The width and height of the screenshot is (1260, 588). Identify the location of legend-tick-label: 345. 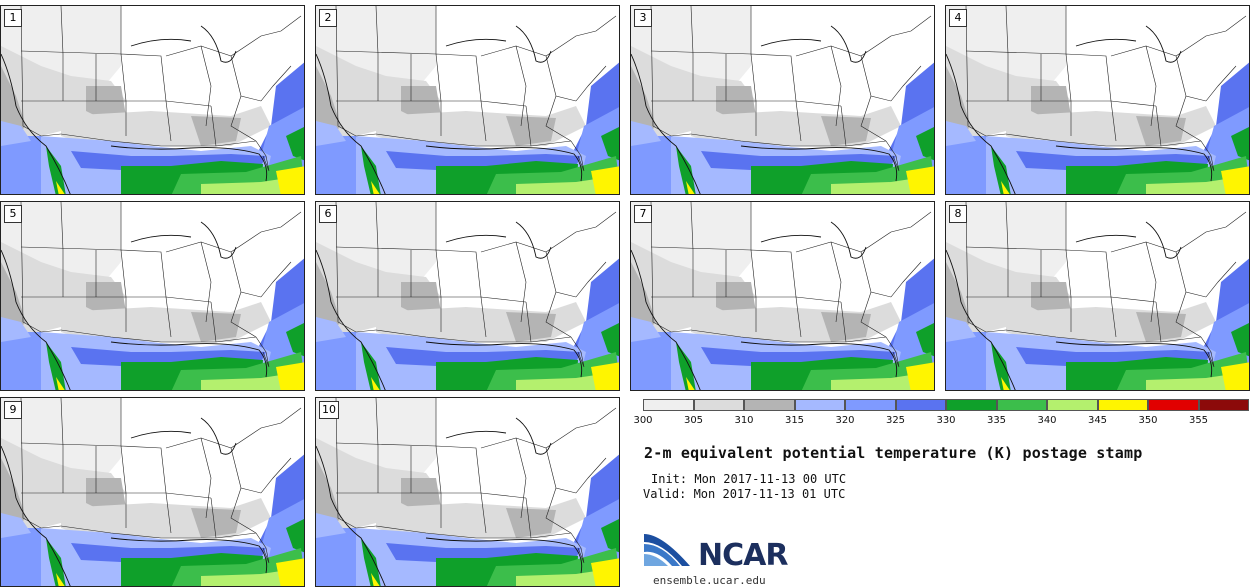
(1097, 420).